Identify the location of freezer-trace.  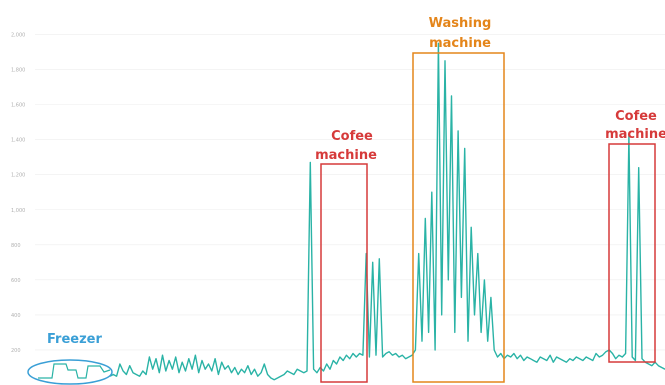
(74, 371).